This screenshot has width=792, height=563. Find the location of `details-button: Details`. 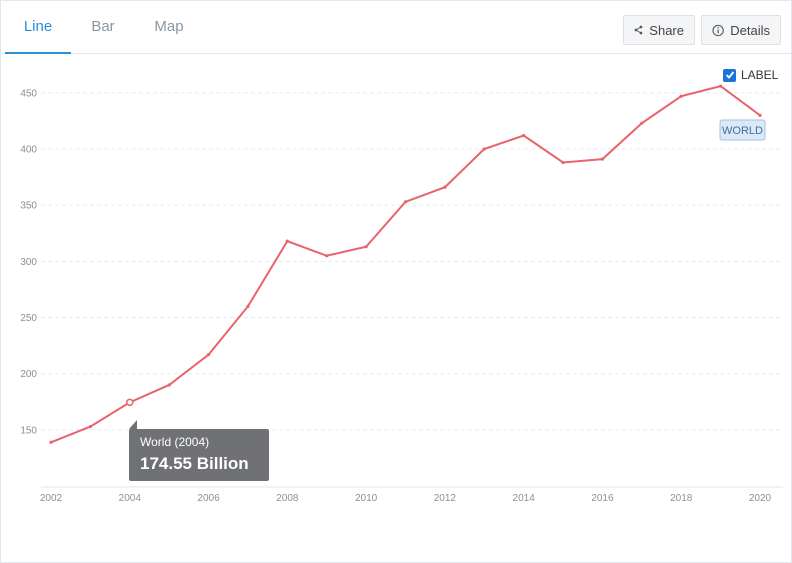

details-button: Details is located at coordinates (741, 30).